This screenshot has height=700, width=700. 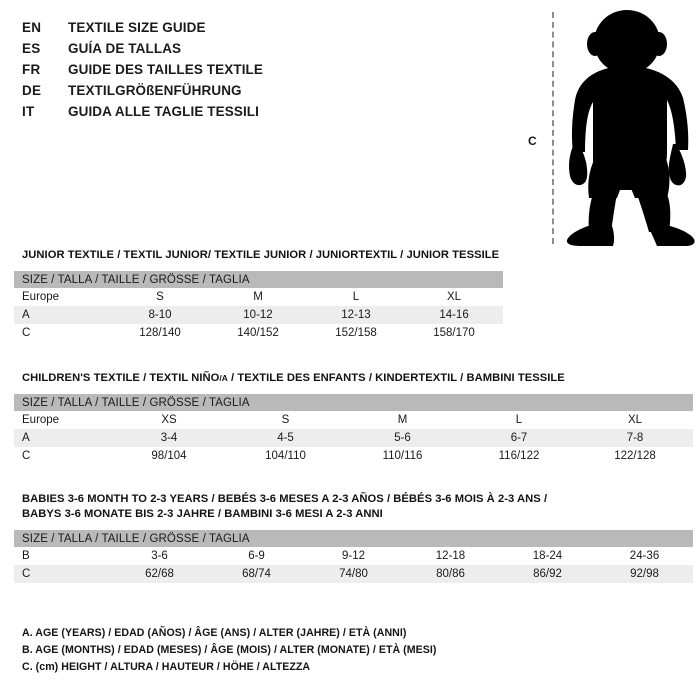 I want to click on table-cell: 12-18, so click(x=450, y=556).